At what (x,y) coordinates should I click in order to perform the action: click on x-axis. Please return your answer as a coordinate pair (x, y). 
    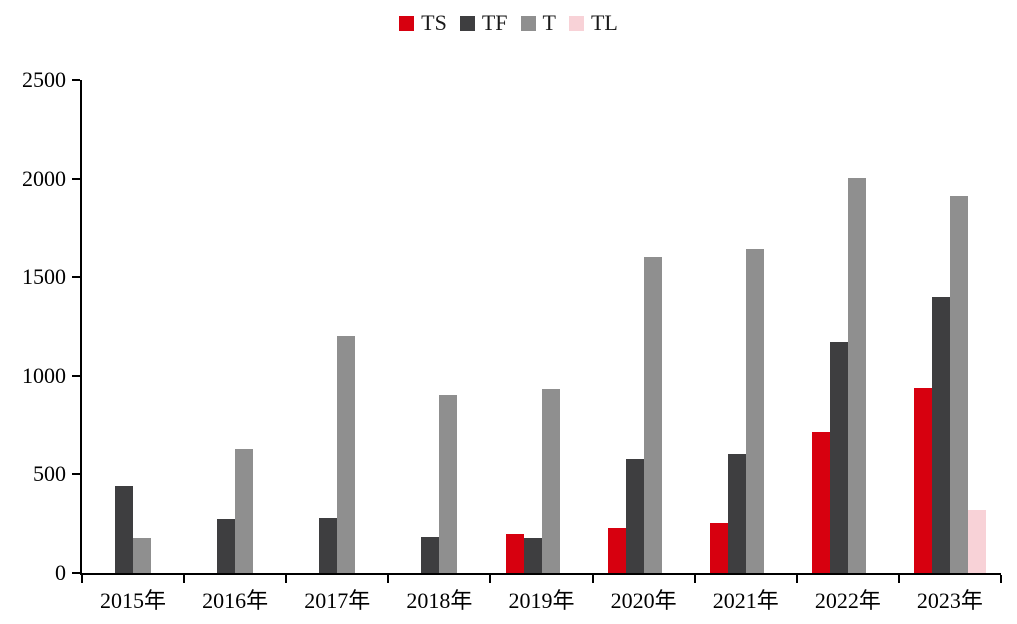
    Looking at the image, I should click on (540, 574).